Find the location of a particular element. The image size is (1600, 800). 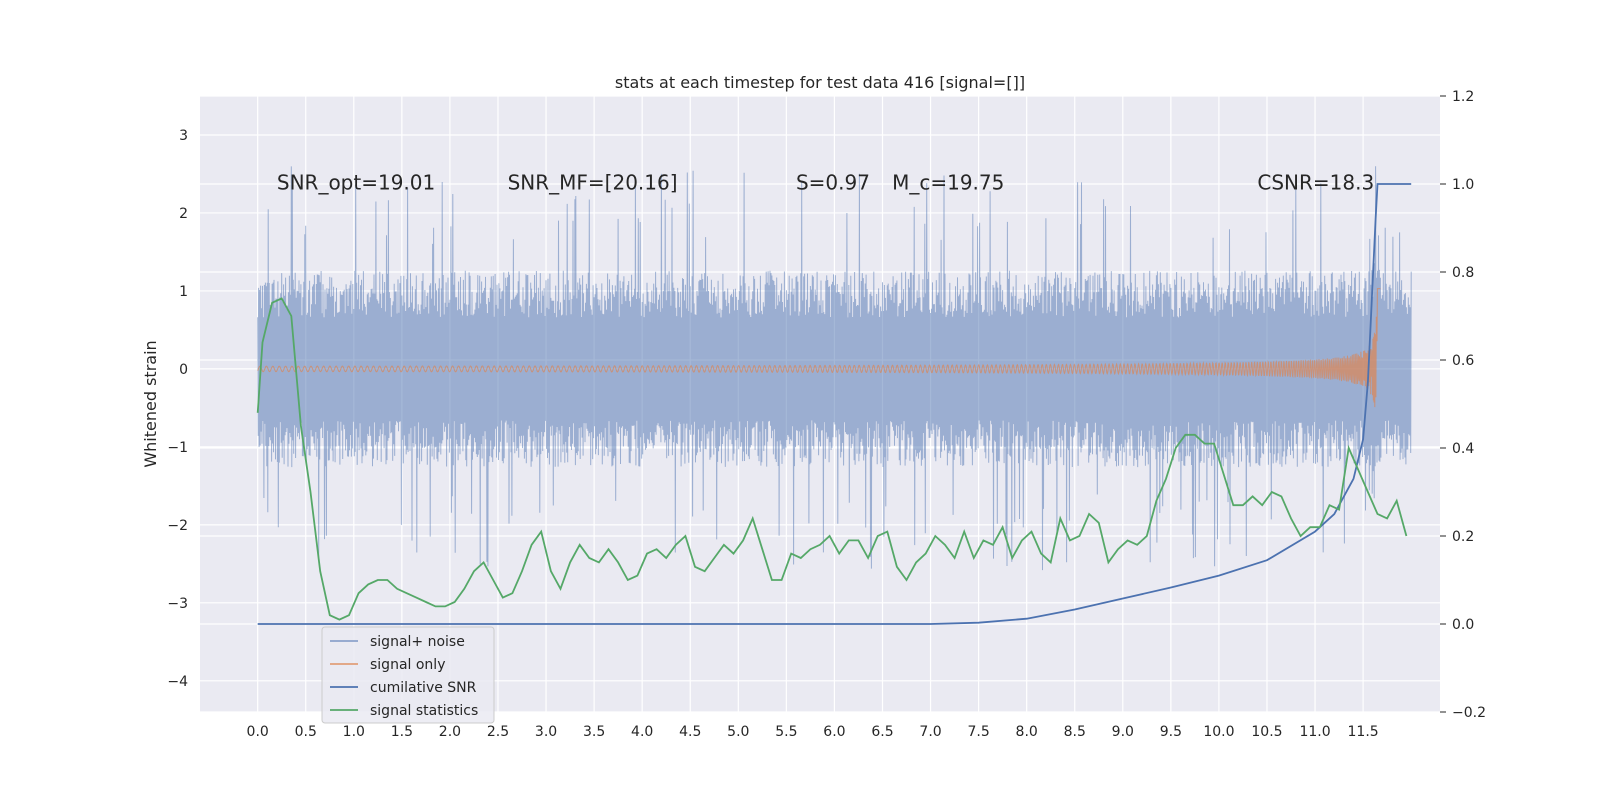

x-tick-label: 4.5 is located at coordinates (690, 732).